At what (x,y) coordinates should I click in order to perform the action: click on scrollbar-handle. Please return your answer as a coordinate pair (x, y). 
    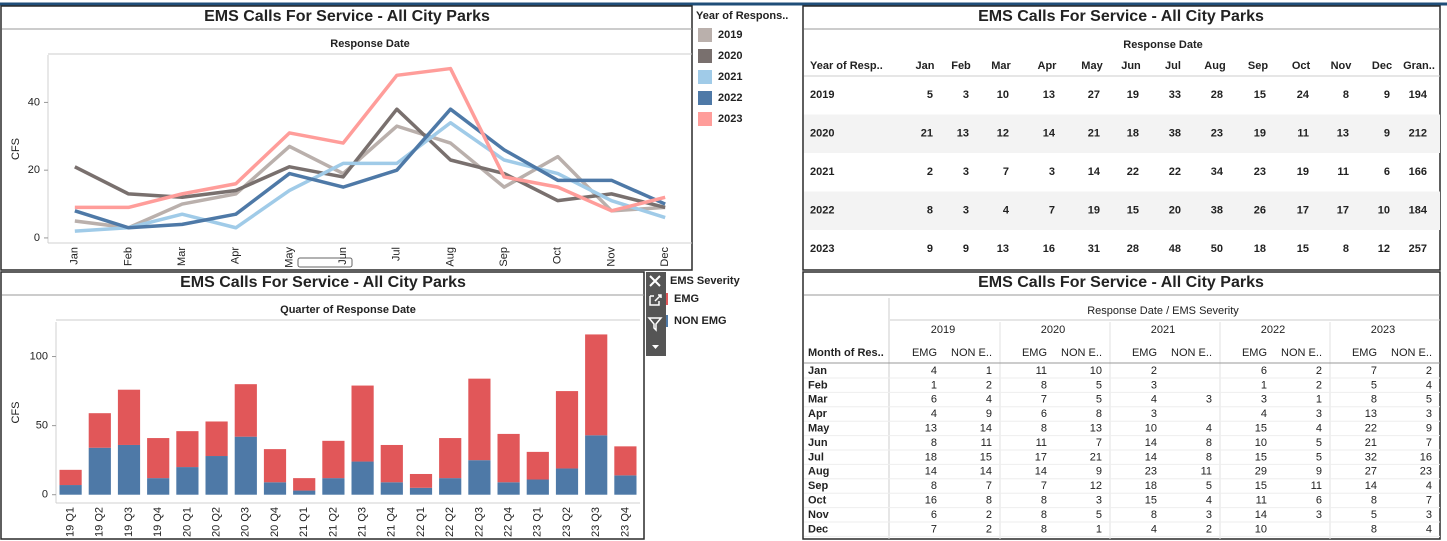
    Looking at the image, I should click on (325, 262).